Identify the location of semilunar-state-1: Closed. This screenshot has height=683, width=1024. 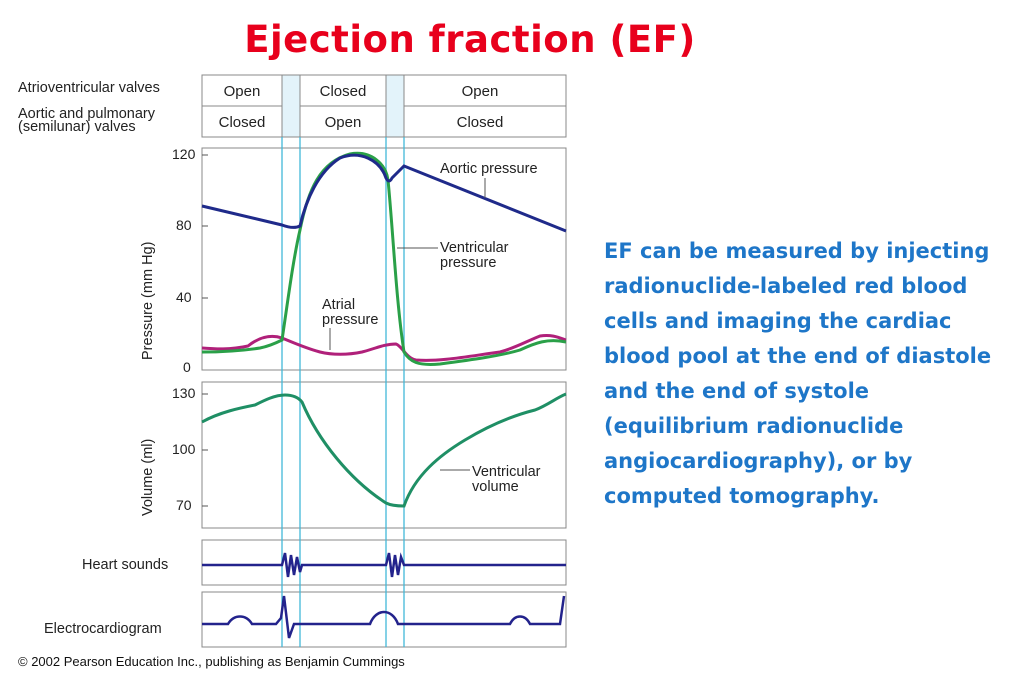
(242, 122).